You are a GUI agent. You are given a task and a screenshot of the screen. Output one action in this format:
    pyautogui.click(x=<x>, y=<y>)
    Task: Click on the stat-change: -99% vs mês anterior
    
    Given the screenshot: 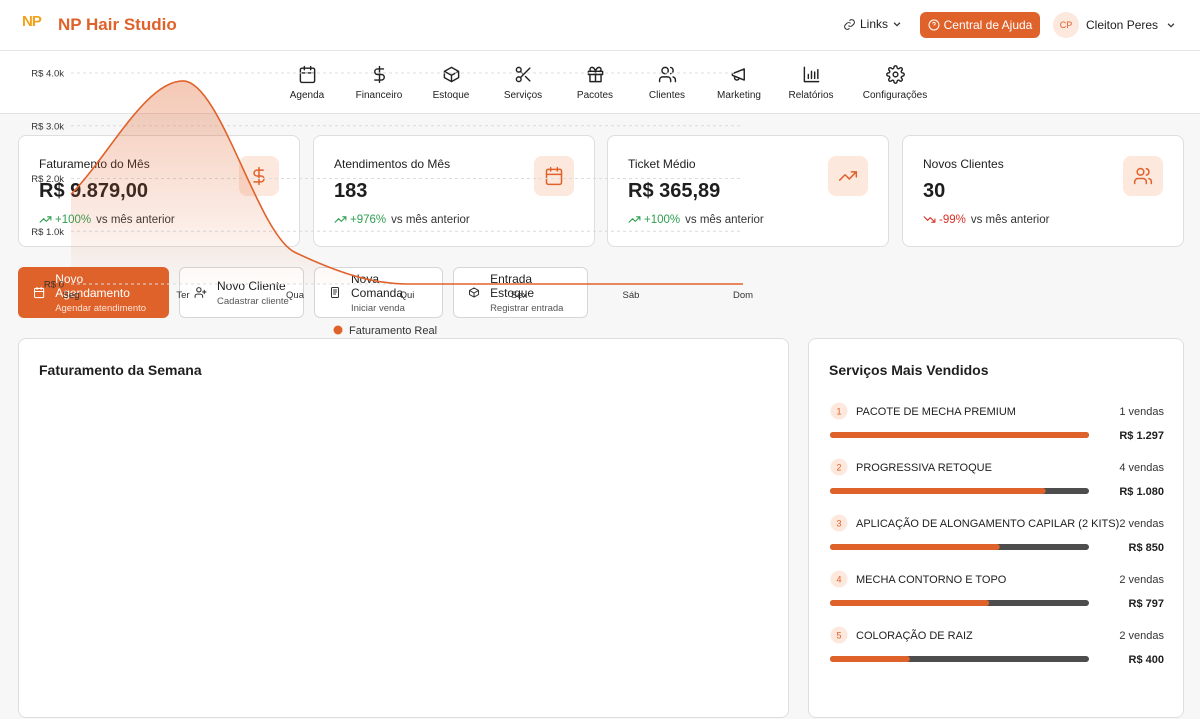 What is the action you would take?
    pyautogui.click(x=986, y=219)
    